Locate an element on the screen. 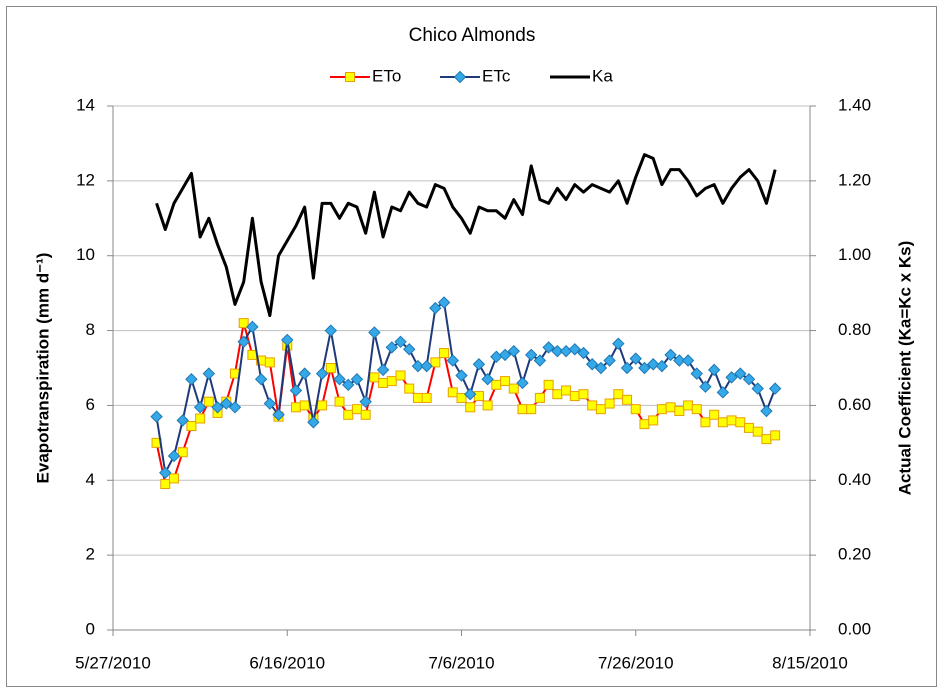  legend-label: ETc is located at coordinates (496, 75).